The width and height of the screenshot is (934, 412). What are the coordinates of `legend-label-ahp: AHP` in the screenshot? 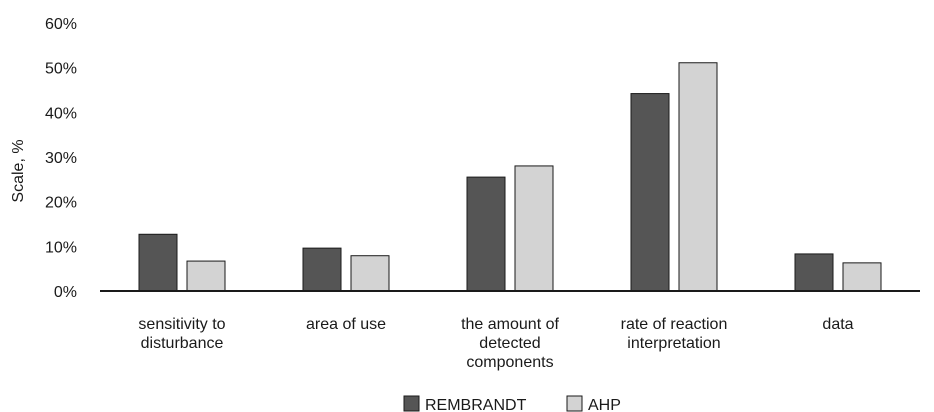 It's located at (604, 404).